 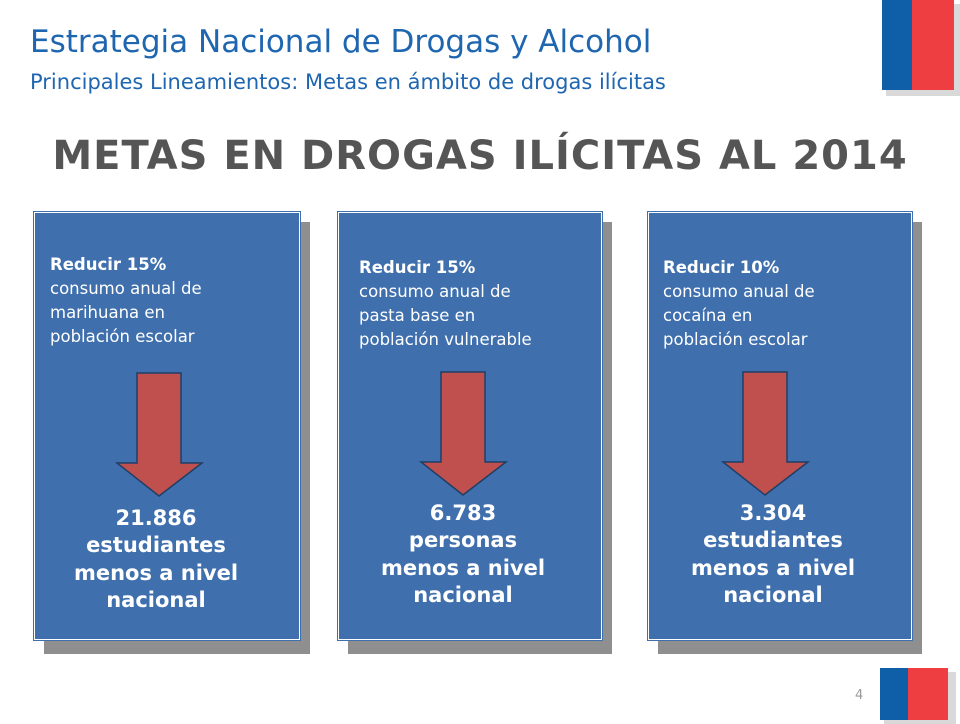 What do you see at coordinates (463, 554) in the screenshot?
I see `result-text: 6.783 personas menos a nivel nacional` at bounding box center [463, 554].